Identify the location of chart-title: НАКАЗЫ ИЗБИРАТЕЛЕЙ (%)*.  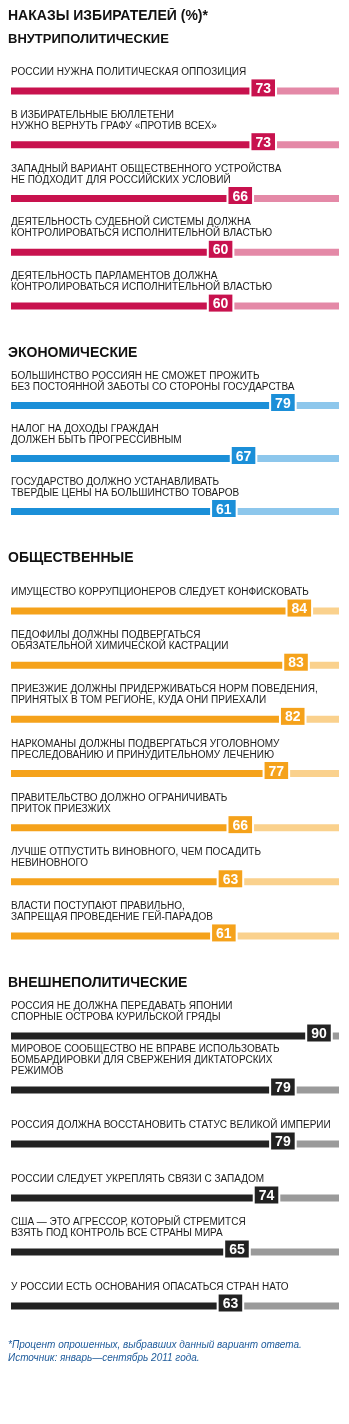
(108, 14).